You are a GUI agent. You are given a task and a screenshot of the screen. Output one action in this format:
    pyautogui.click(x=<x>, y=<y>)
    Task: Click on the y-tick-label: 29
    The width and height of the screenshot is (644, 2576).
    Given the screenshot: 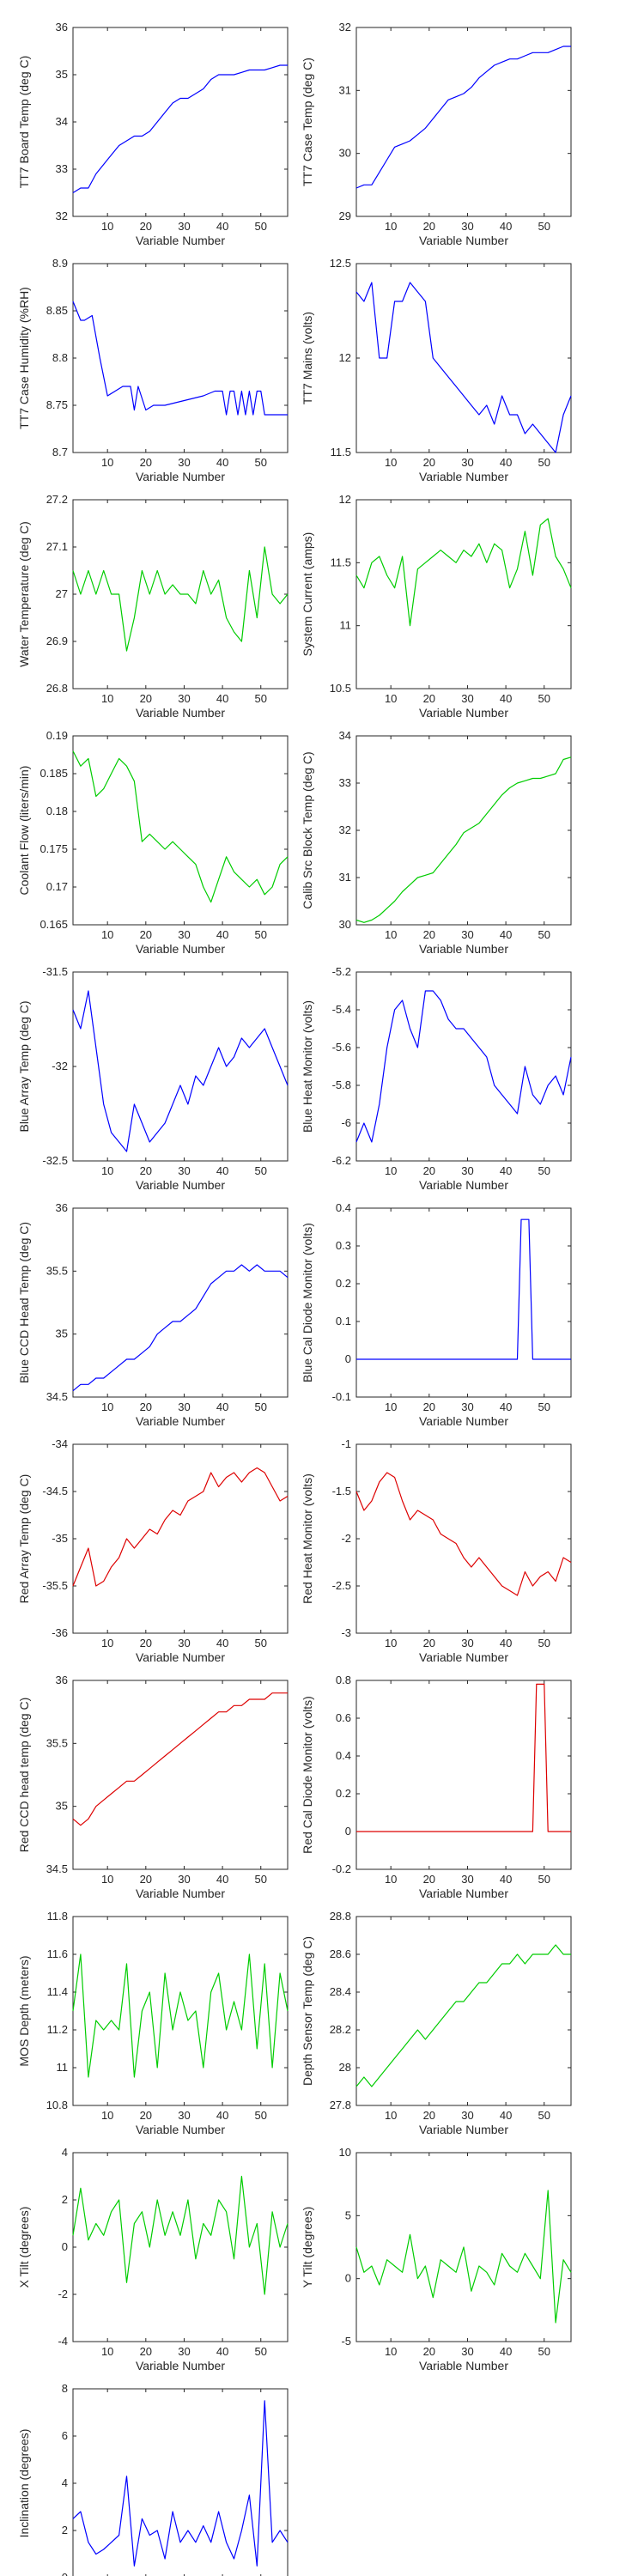 What is the action you would take?
    pyautogui.click(x=345, y=216)
    